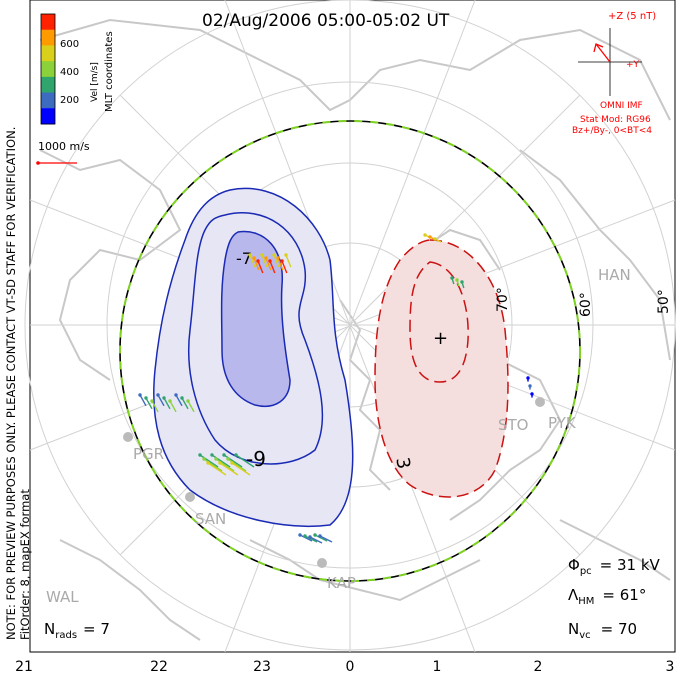  What do you see at coordinates (262, 666) in the screenshot?
I see `mlt-label-23: 23` at bounding box center [262, 666].